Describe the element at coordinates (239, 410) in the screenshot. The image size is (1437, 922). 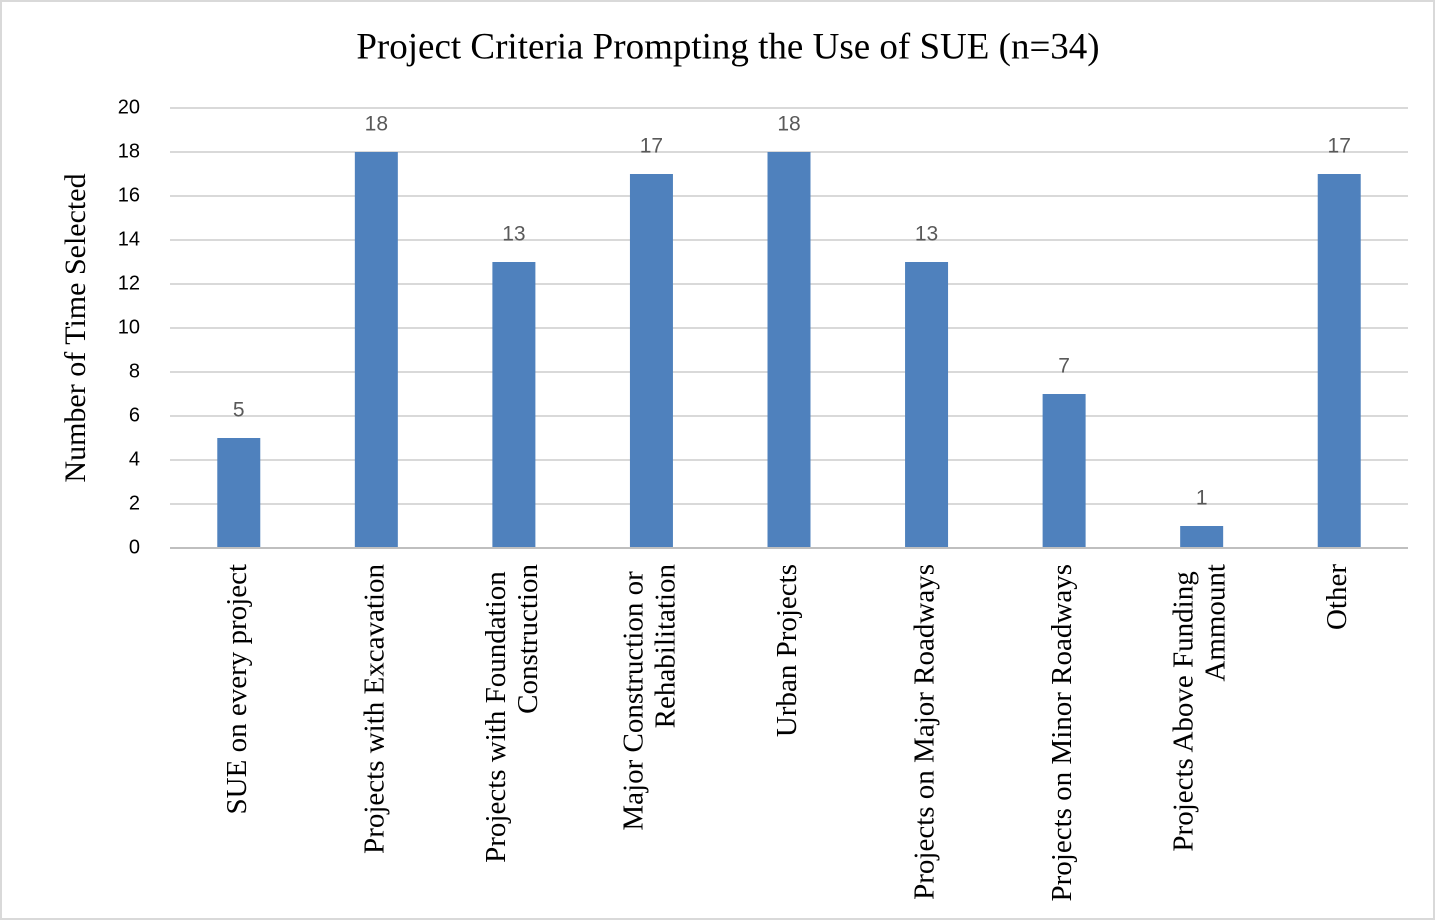
I see `data-label: 5` at that location.